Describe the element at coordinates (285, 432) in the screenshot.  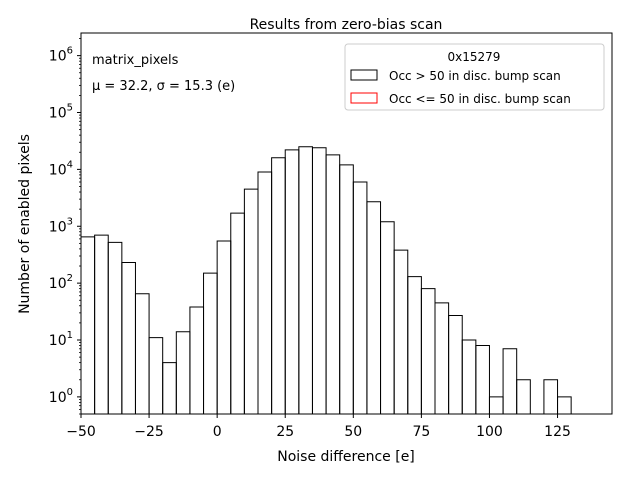
I see `x-tick-label: 25` at that location.